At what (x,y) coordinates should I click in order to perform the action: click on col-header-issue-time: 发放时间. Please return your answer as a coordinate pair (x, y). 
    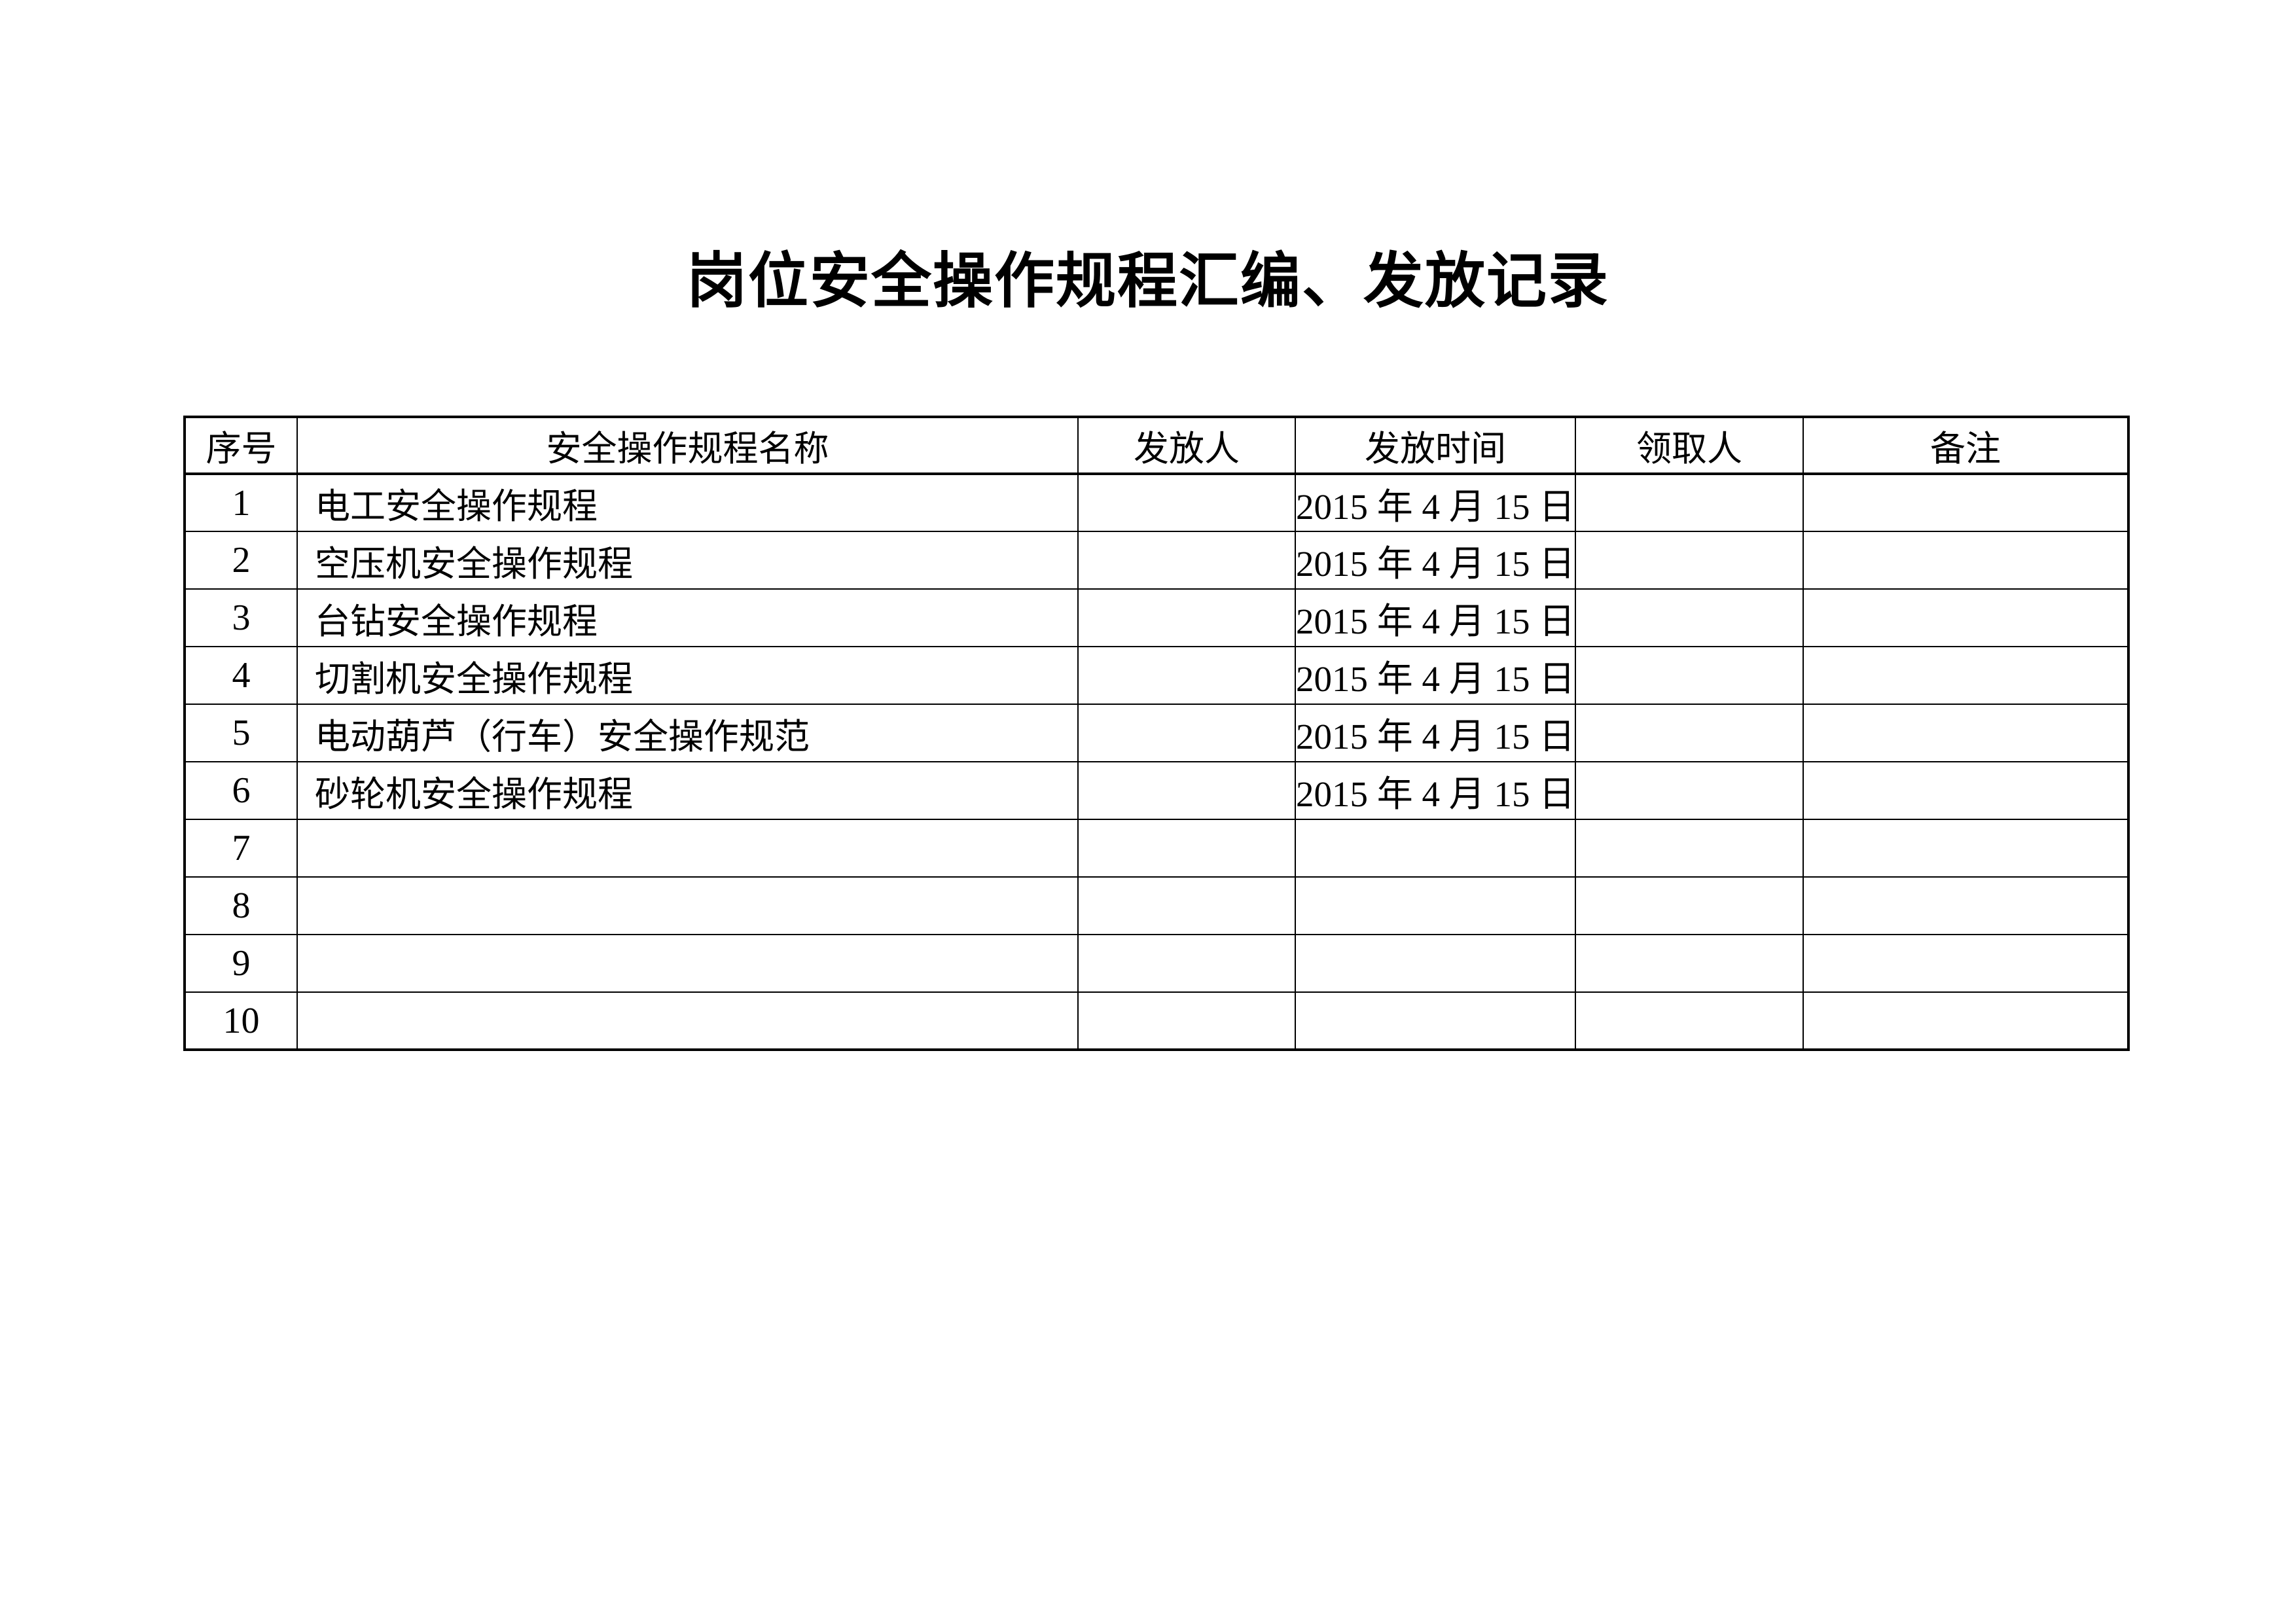
    Looking at the image, I should click on (1435, 445).